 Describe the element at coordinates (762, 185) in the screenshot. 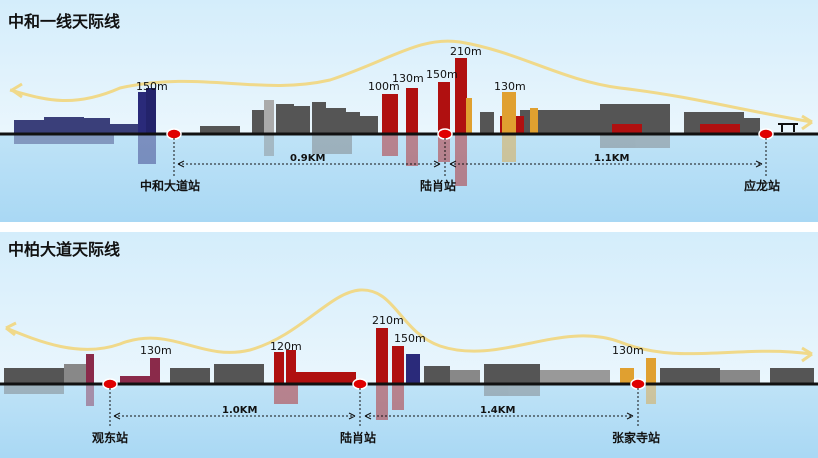

I see `station-name: 应龙站` at that location.